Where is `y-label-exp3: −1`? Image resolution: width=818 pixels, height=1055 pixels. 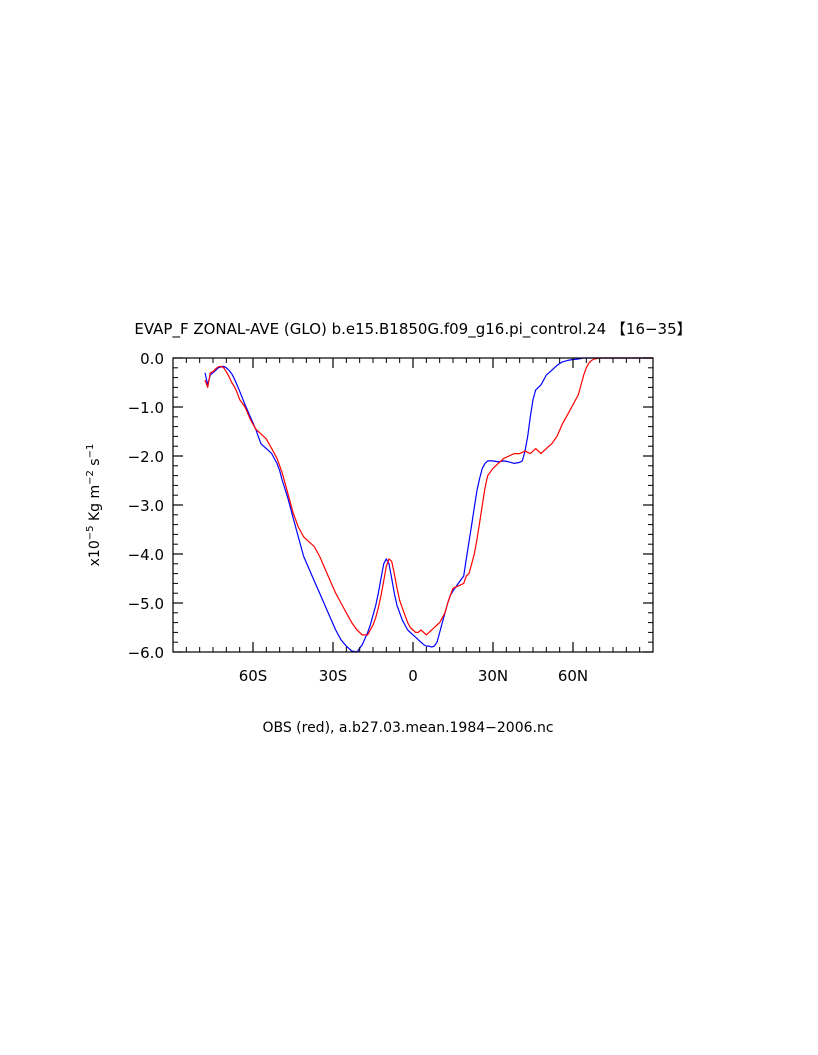 y-label-exp3: −1 is located at coordinates (90, 451).